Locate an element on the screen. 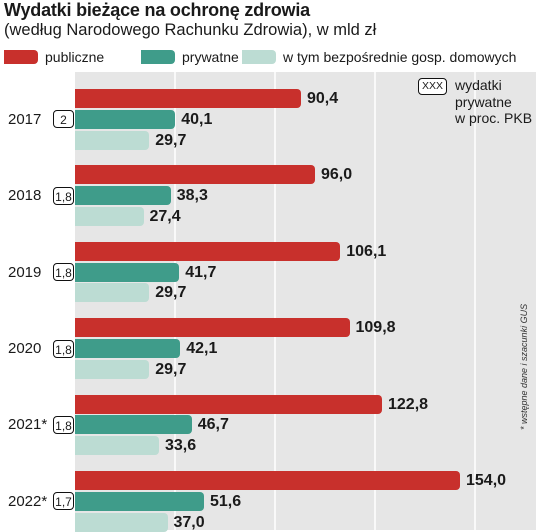 The width and height of the screenshot is (536, 532). year-label: 2019 is located at coordinates (25, 272).